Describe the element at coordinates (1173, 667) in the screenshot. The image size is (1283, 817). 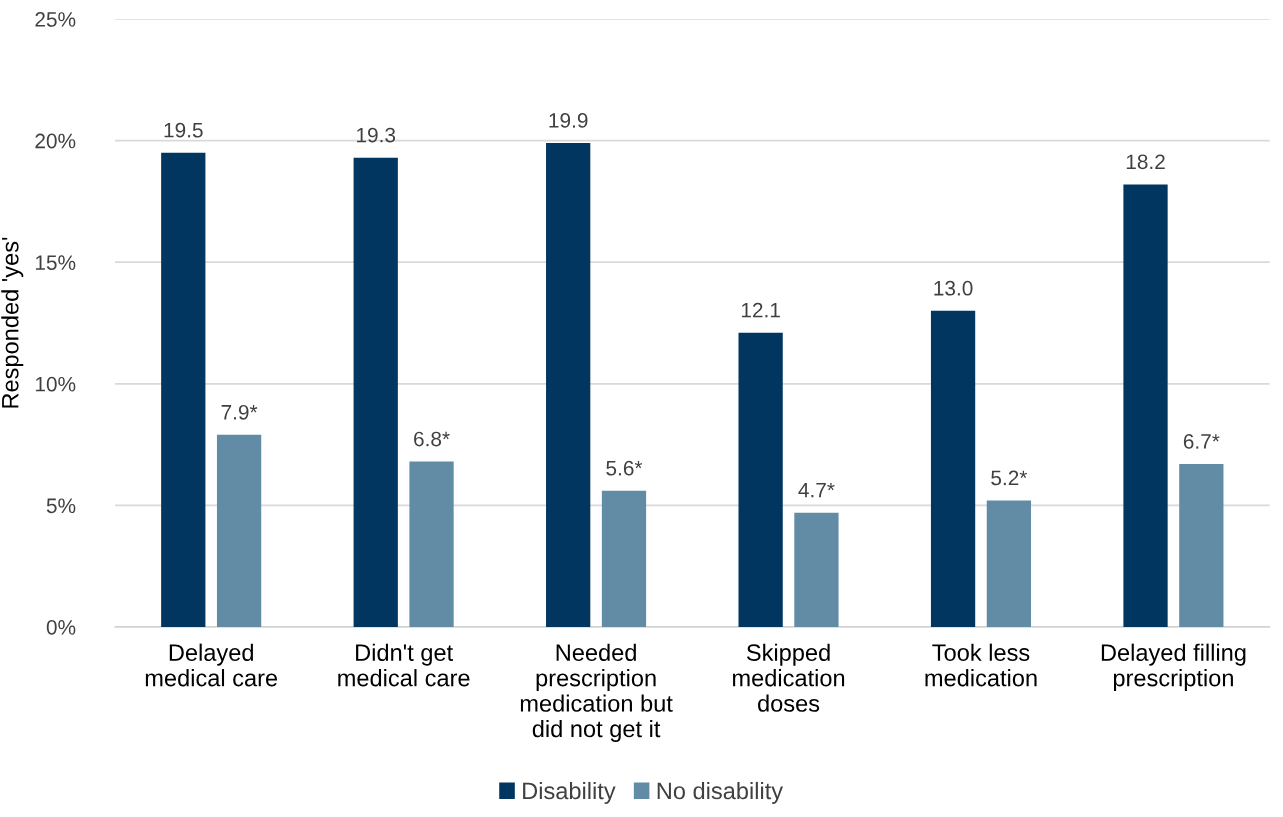
I see `x-tick-label: Delayed filling prescription` at that location.